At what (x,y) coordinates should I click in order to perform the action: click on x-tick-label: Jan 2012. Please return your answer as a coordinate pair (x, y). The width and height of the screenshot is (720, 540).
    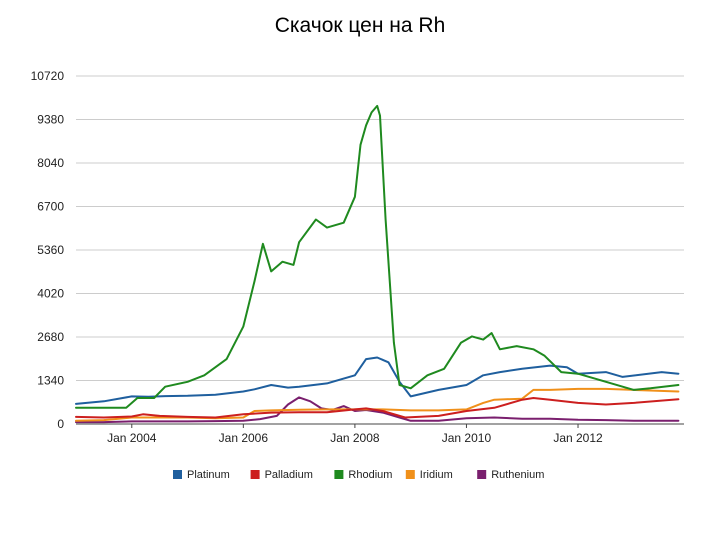
    Looking at the image, I should click on (578, 438).